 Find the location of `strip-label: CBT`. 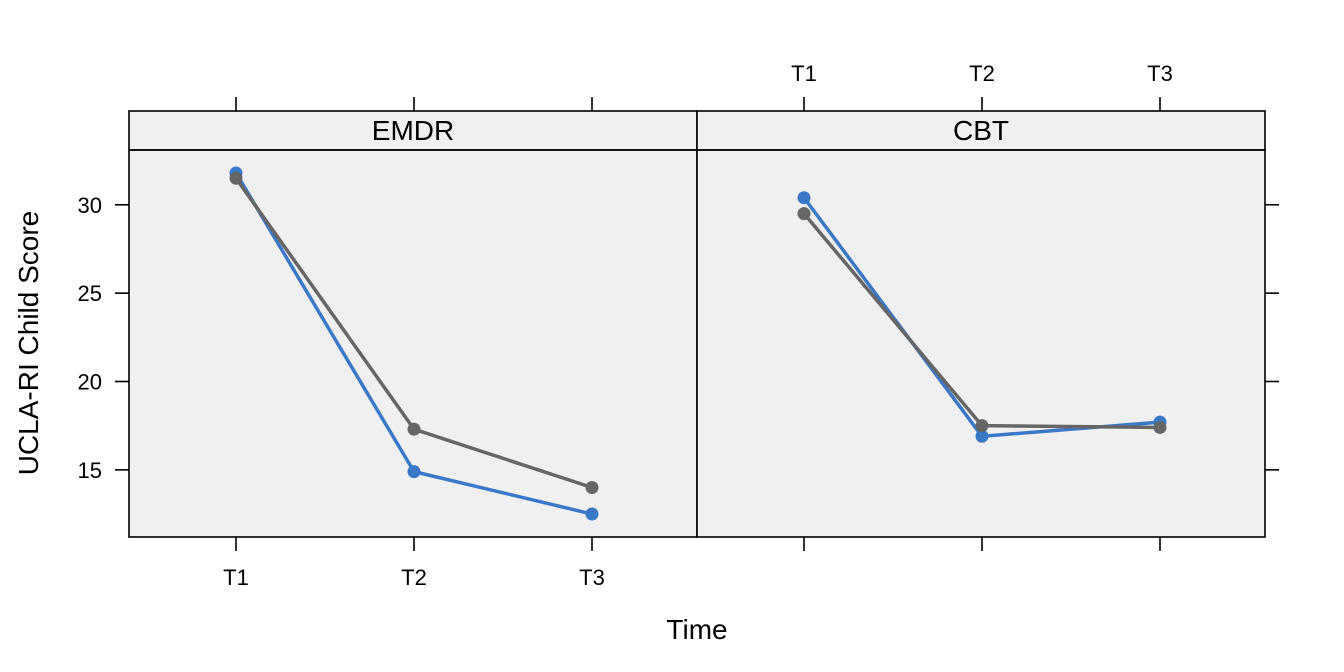

strip-label: CBT is located at coordinates (981, 130).